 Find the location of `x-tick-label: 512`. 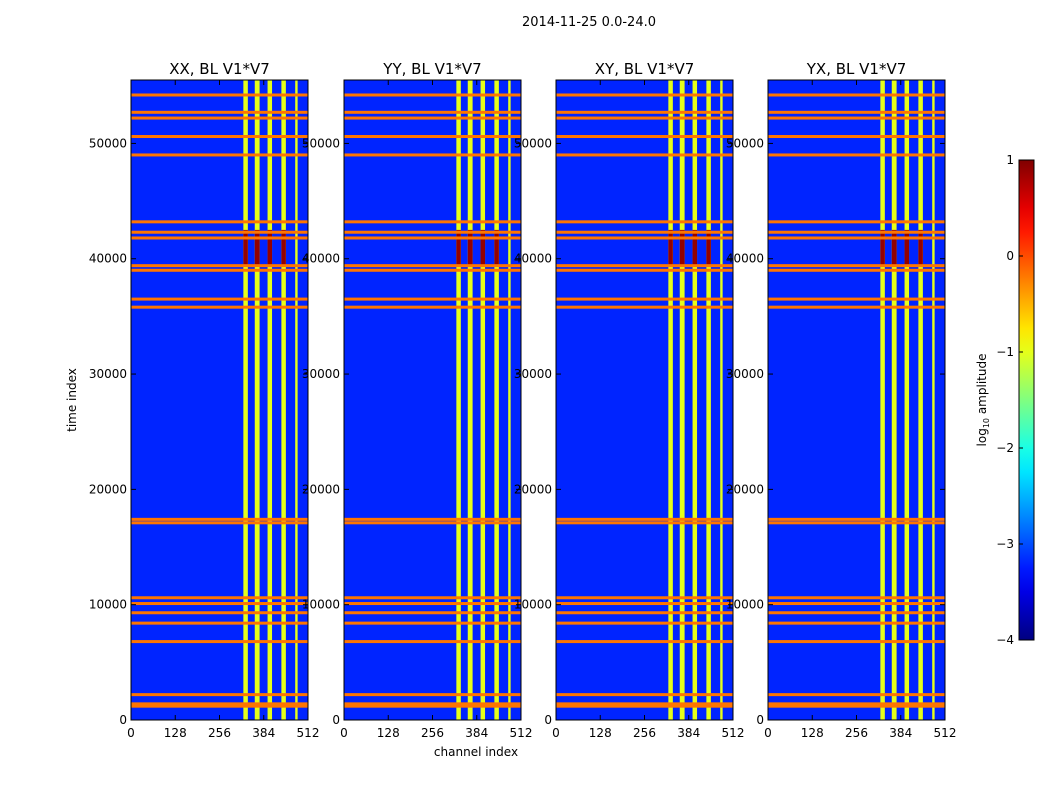

x-tick-label: 512 is located at coordinates (945, 733).